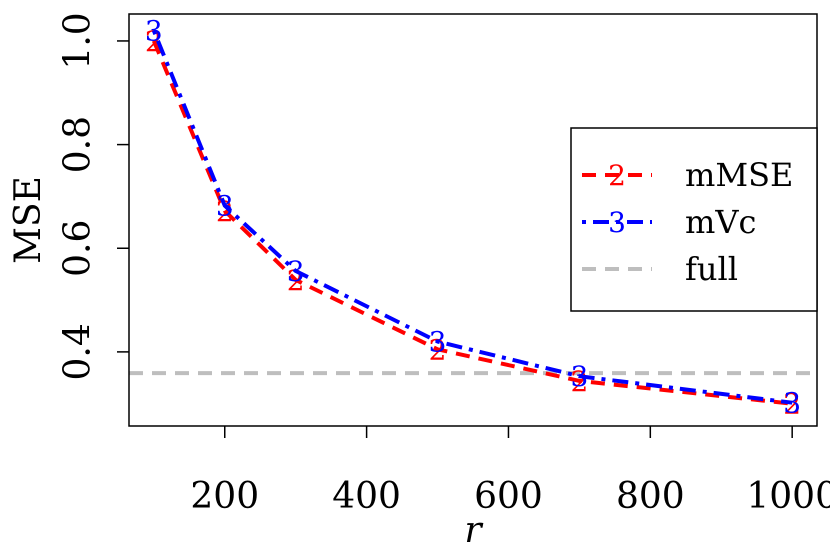 This screenshot has width=830, height=554. I want to click on legend-marker-mMSE: 2, so click(617, 175).